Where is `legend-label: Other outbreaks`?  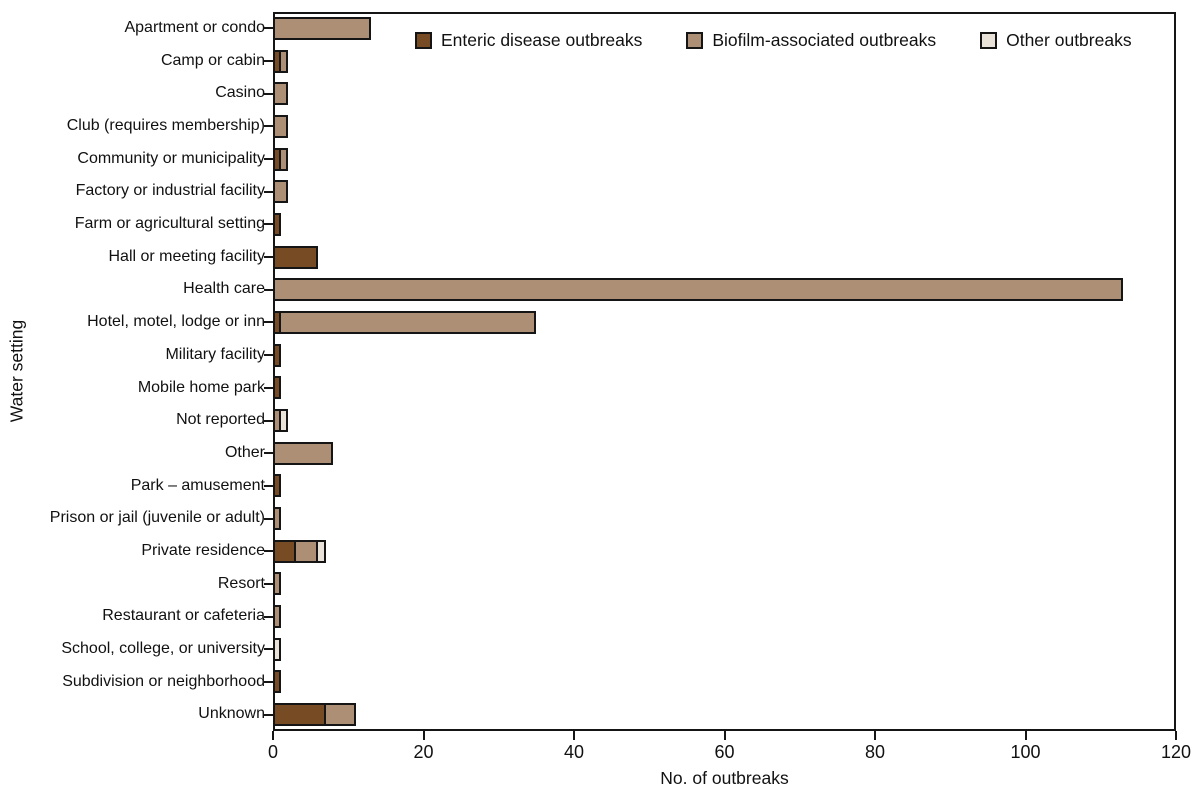 legend-label: Other outbreaks is located at coordinates (1069, 40).